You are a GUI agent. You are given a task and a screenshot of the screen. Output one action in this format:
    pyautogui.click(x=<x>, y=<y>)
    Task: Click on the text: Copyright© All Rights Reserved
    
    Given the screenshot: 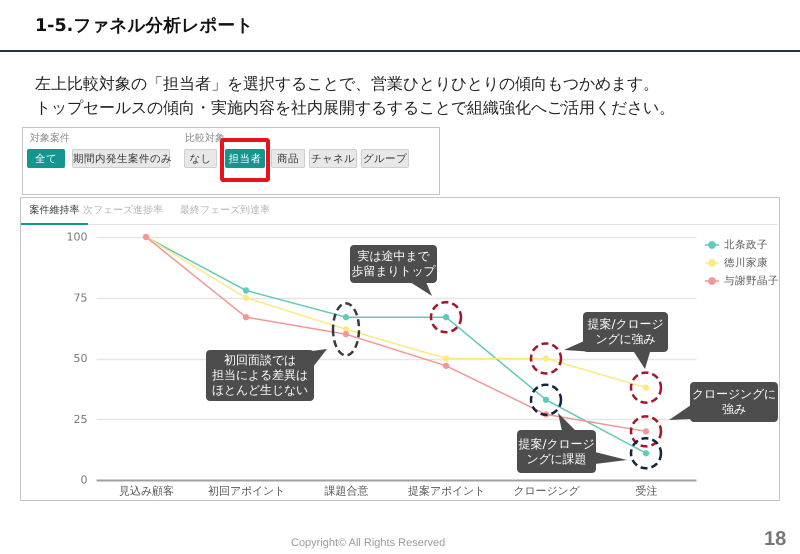 What is the action you would take?
    pyautogui.click(x=368, y=543)
    